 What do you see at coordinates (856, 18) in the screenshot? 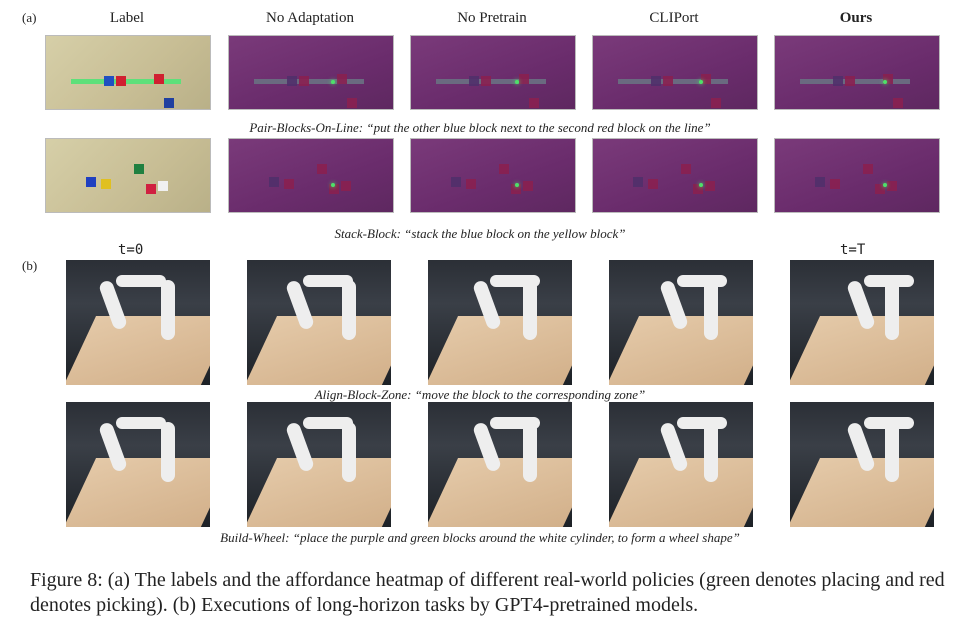
I see `column-header-ours: Ours` at bounding box center [856, 18].